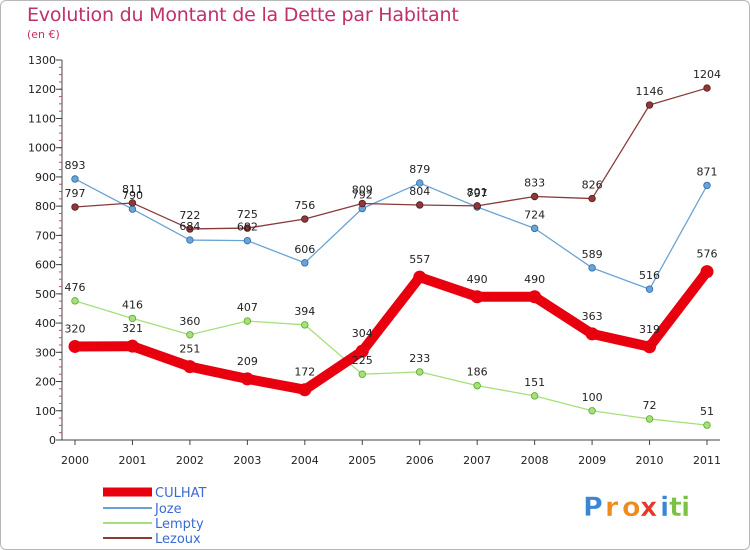 The image size is (750, 550). What do you see at coordinates (45, 323) in the screenshot?
I see `y-tick-label: 400` at bounding box center [45, 323].